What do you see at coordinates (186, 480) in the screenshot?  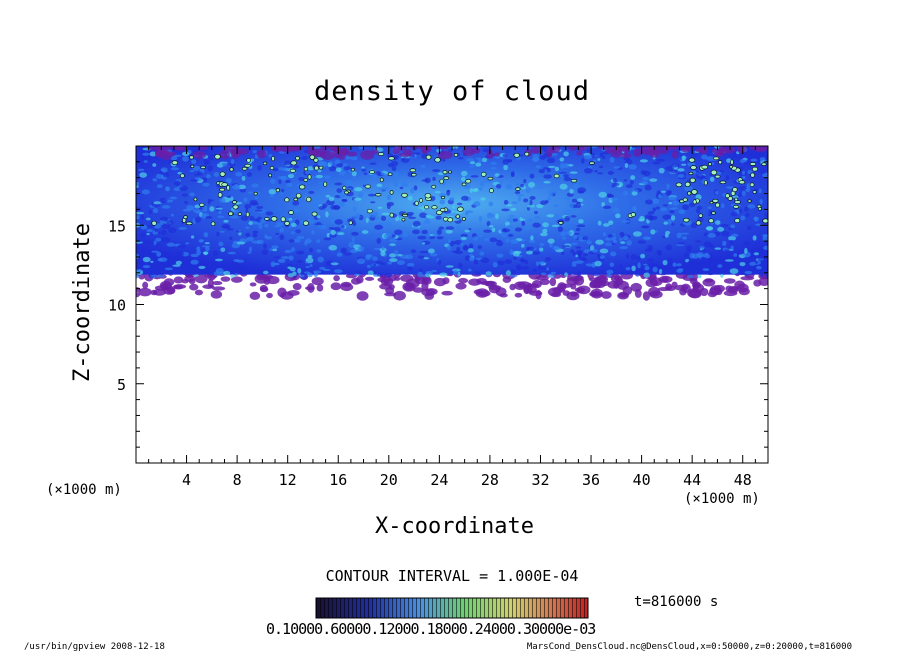 I see `x-tick-label: 4` at bounding box center [186, 480].